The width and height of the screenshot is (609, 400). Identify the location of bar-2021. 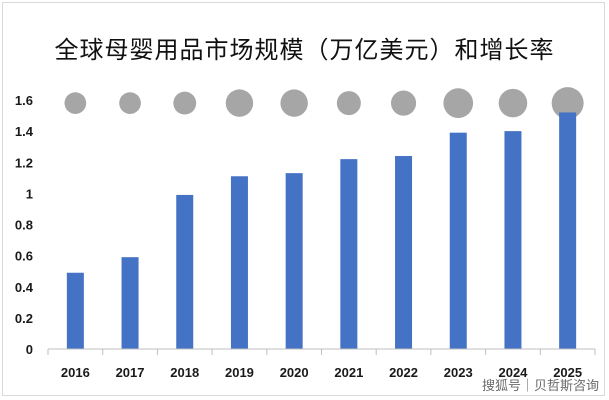
(349, 254).